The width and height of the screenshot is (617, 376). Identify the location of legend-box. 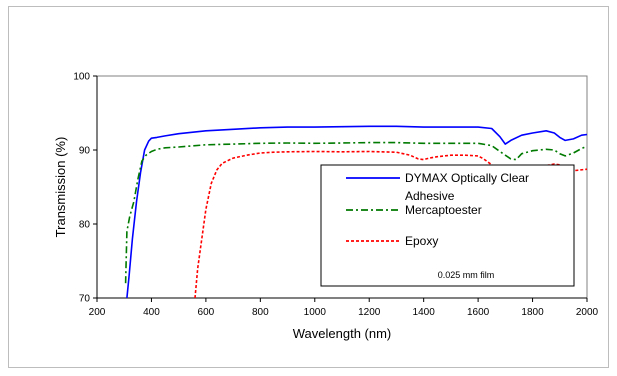
(447, 225).